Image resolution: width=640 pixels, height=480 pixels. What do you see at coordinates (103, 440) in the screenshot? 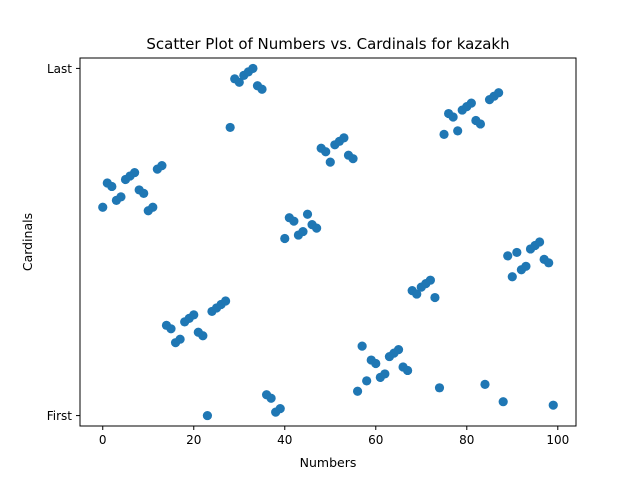
I see `x-tick-label: 0` at bounding box center [103, 440].